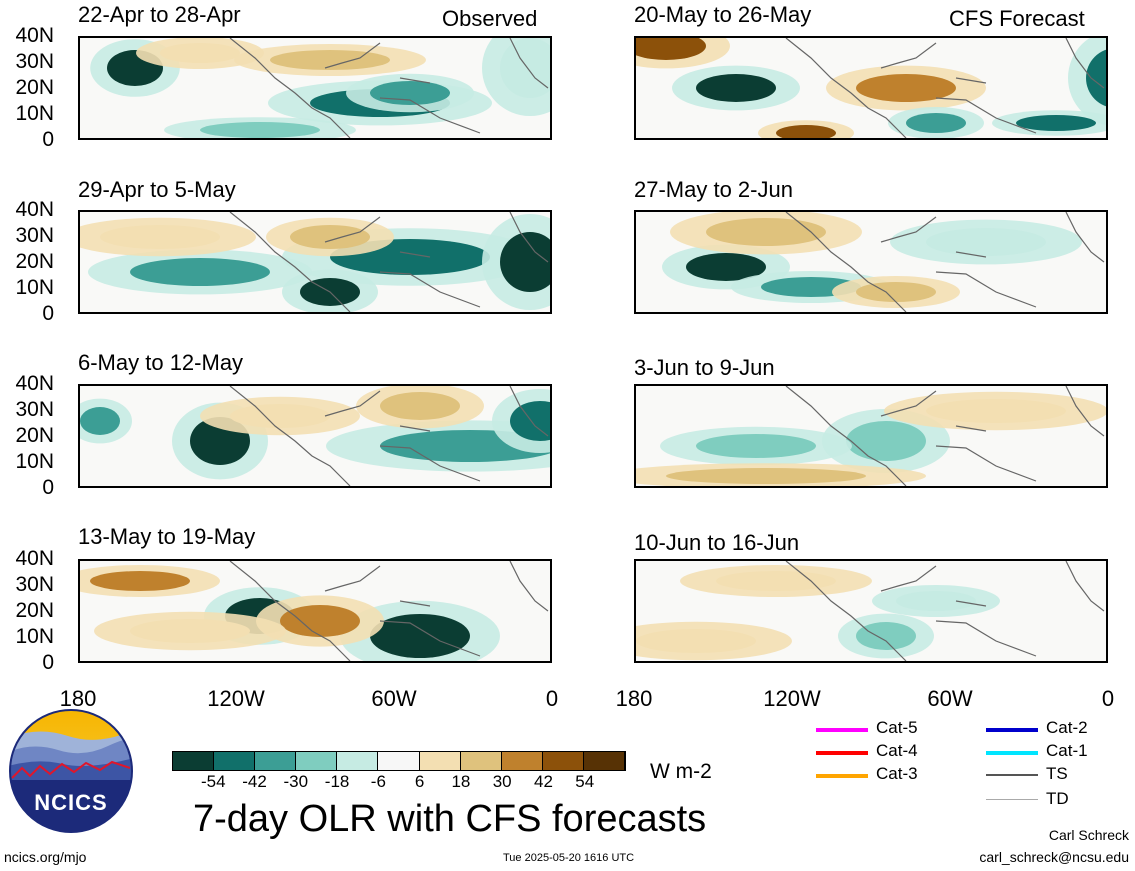 The width and height of the screenshot is (1135, 871). What do you see at coordinates (585, 781) in the screenshot?
I see `colorbar-tick-label: 54` at bounding box center [585, 781].